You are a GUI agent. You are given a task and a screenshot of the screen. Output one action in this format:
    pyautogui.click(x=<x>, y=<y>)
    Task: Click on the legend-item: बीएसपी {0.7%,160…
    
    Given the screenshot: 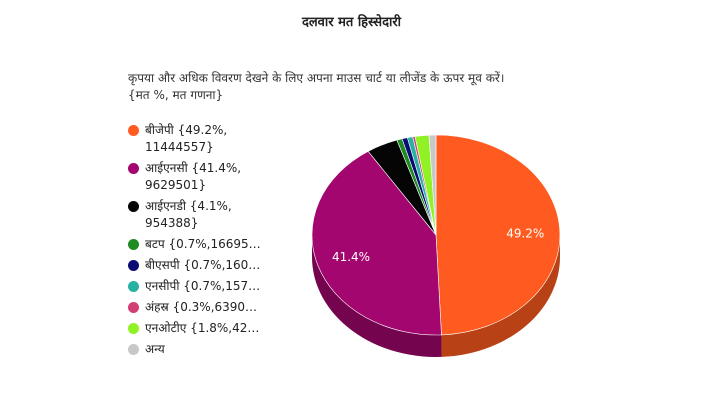 What is the action you would take?
    pyautogui.click(x=208, y=265)
    